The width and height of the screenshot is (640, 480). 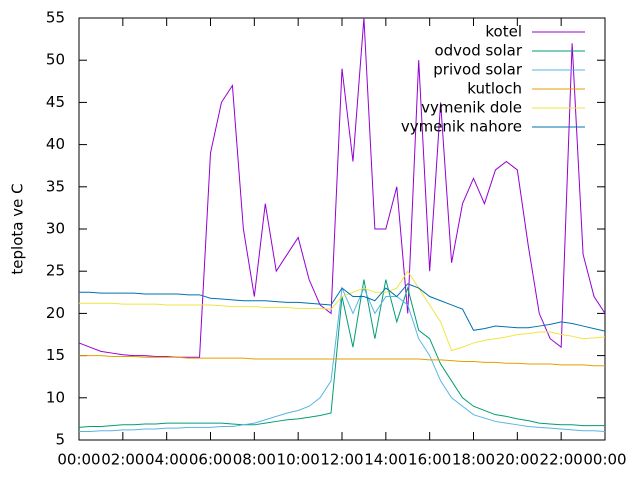 What do you see at coordinates (210, 460) in the screenshot?
I see `x-tick-label: 06:00` at bounding box center [210, 460].